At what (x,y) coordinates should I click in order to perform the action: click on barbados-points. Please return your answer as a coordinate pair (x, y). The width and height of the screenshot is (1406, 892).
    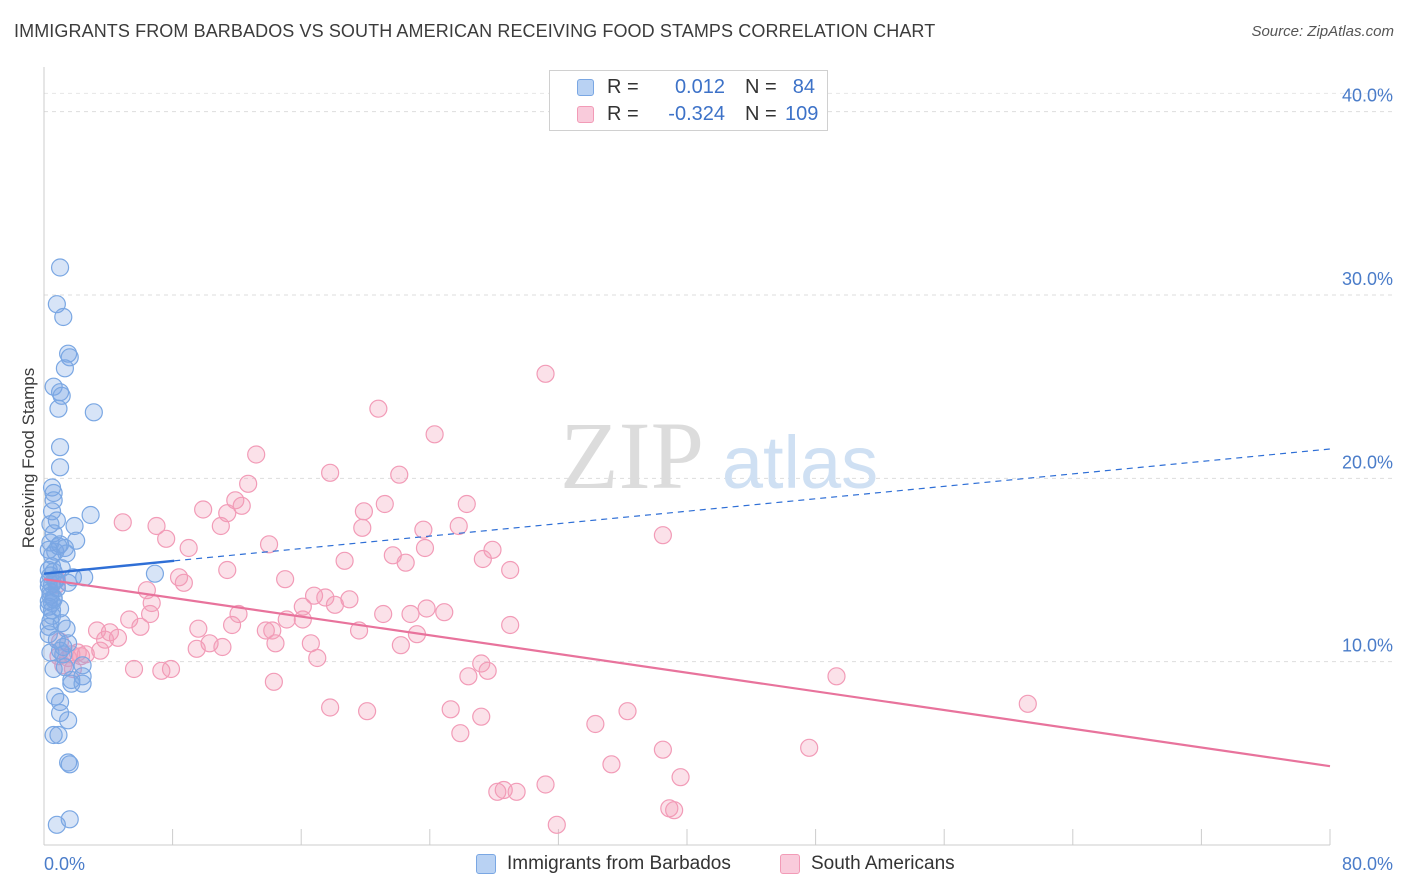
    Looking at the image, I should click on (102, 546).